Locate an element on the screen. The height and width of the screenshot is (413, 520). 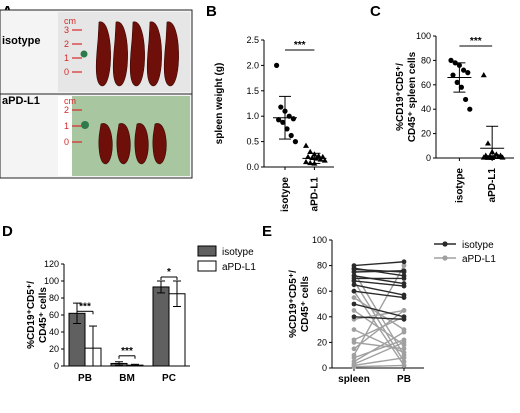
legend-label: isotype is located at coordinates (478, 245).